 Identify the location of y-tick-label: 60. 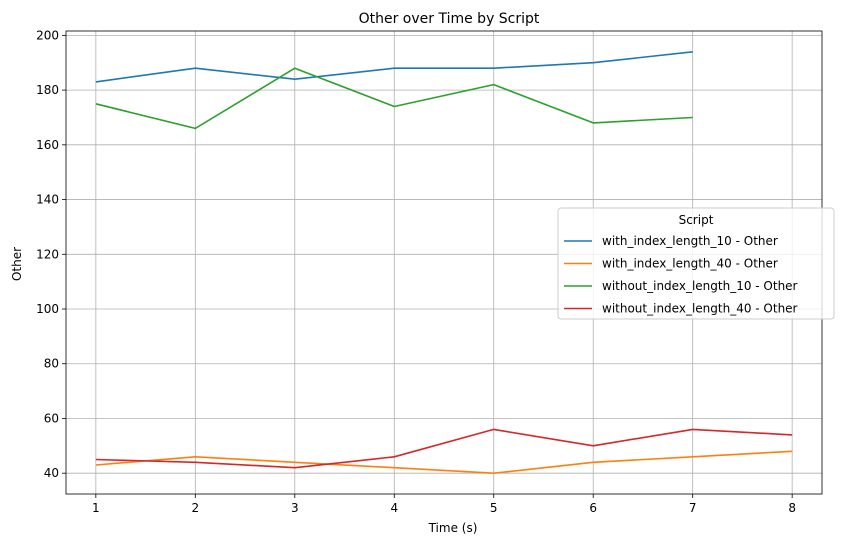
(51, 418).